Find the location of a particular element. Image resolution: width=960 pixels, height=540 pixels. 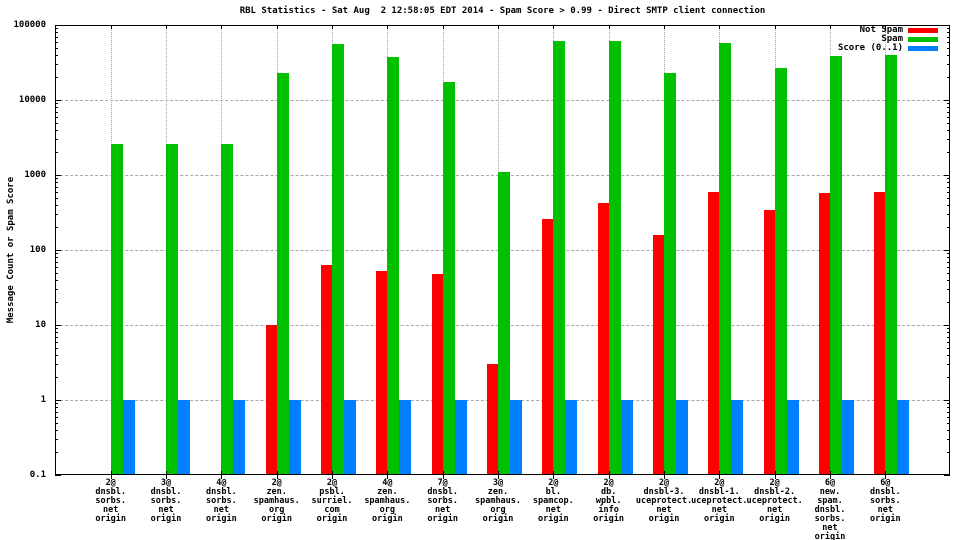

bar-score-0-1--8 is located at coordinates (571, 437).